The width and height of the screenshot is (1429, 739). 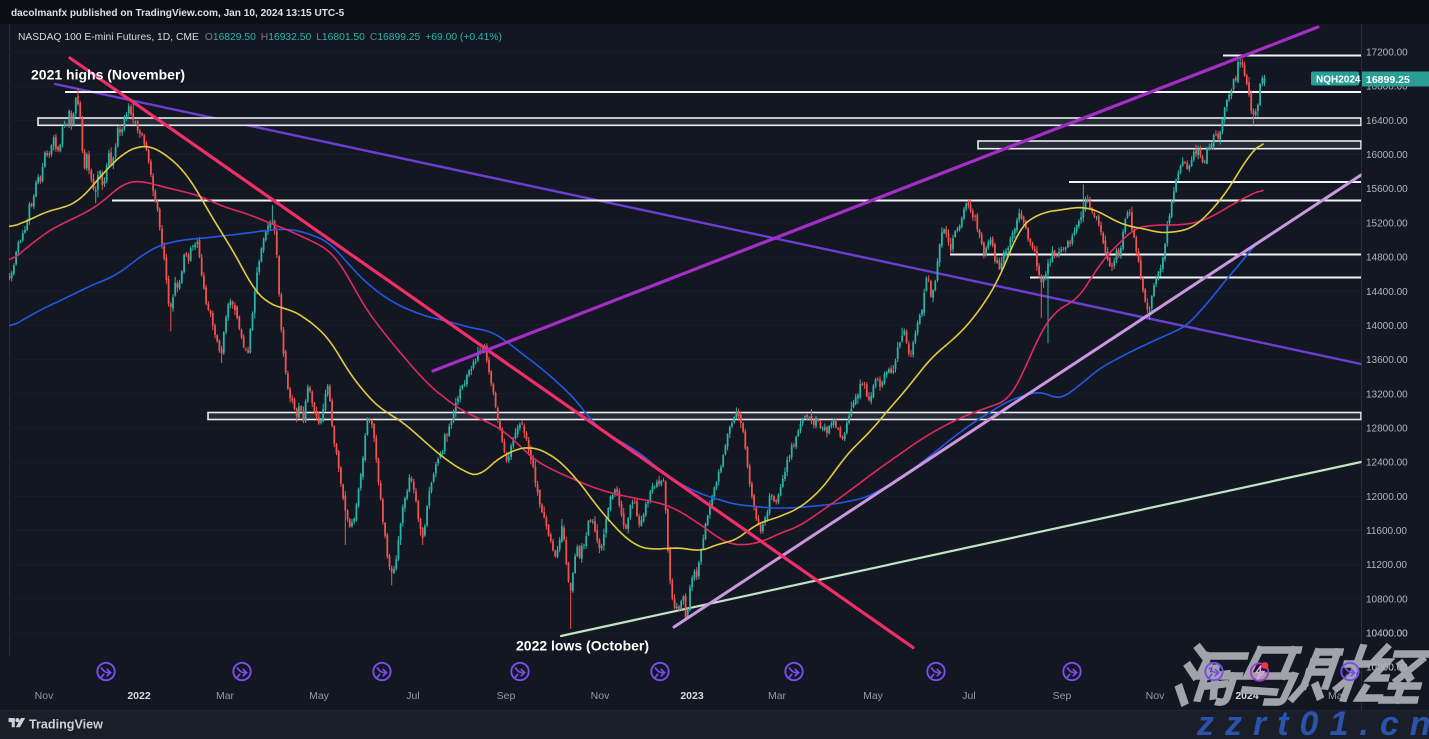 I want to click on svg-text: 12800.00, so click(x=1387, y=429).